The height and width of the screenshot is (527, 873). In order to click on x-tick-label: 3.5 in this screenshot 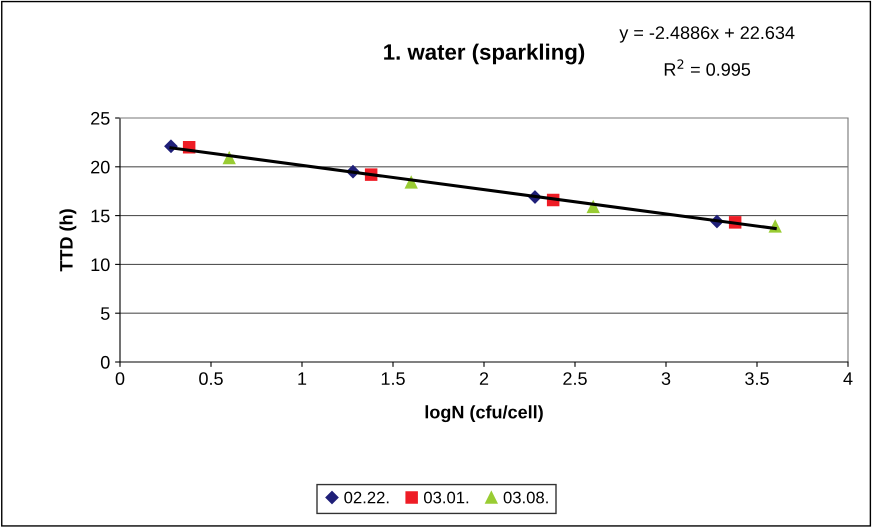, I will do `click(757, 378)`.